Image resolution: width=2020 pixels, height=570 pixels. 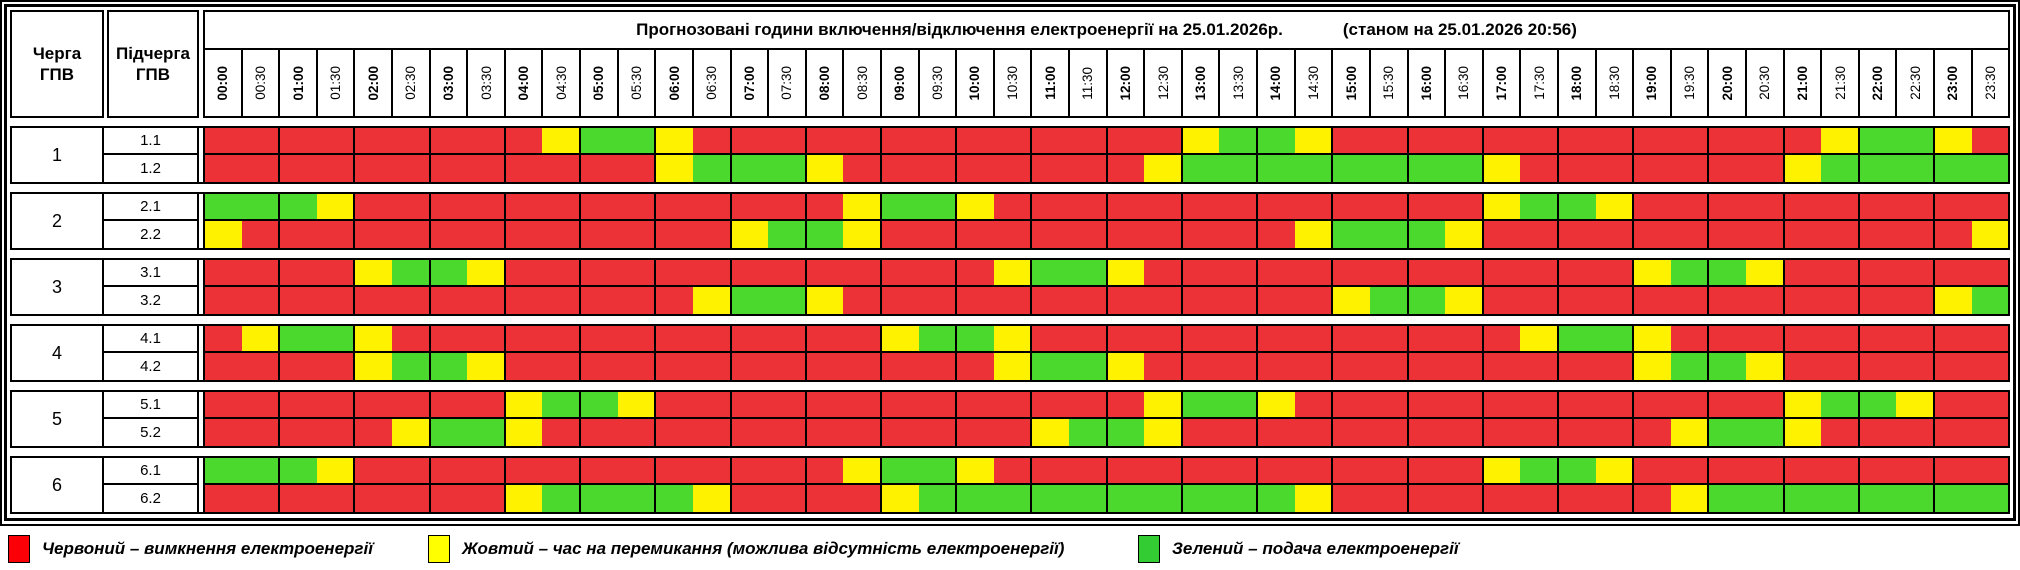 I want to click on slot-4.2-02:00, so click(x=374, y=366).